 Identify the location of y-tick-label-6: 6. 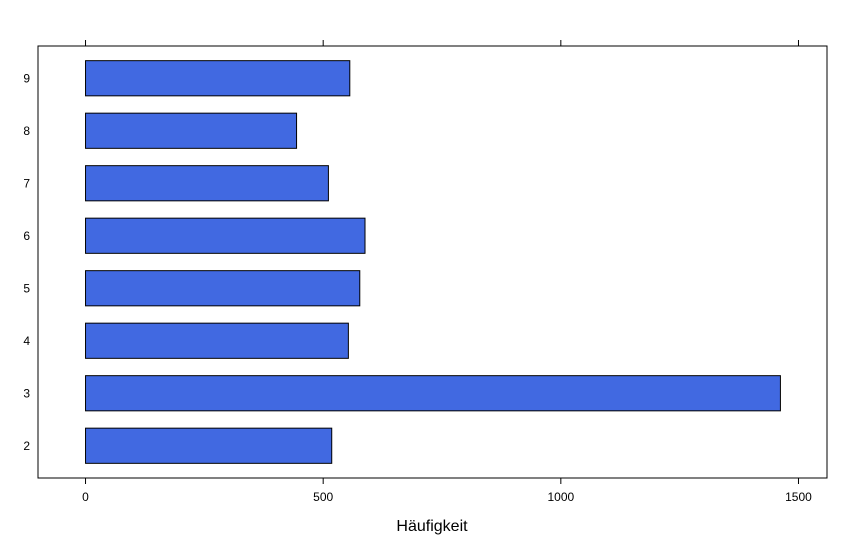
(26, 236).